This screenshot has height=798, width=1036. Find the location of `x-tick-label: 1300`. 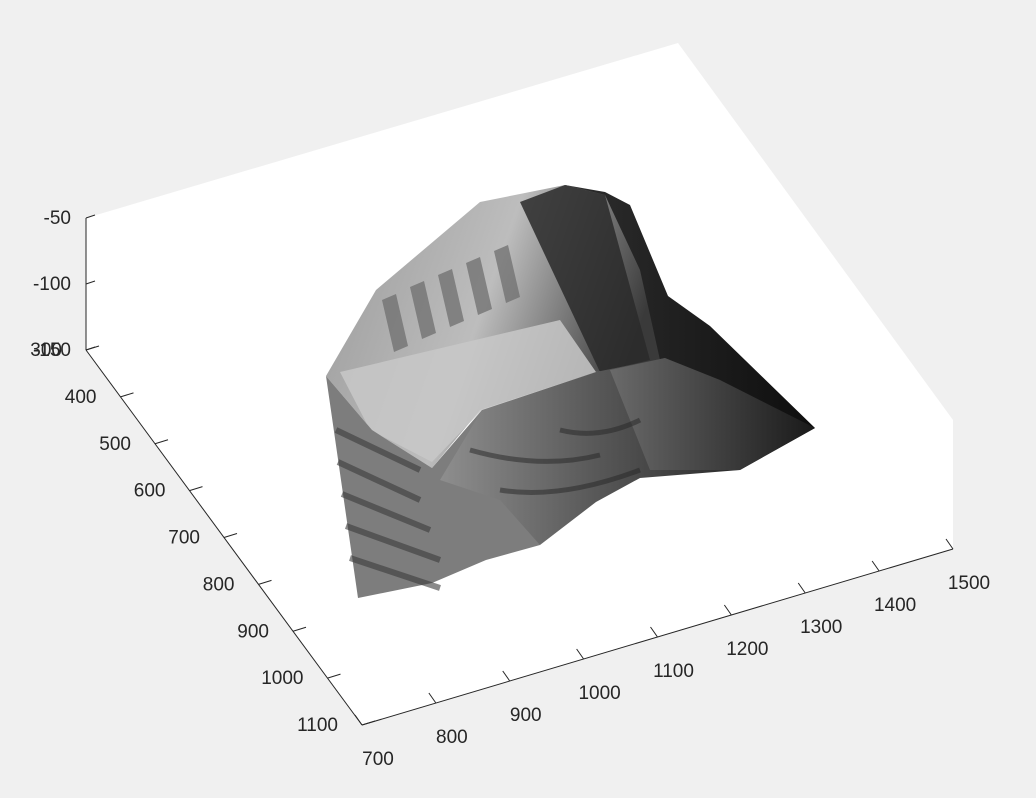

x-tick-label: 1300 is located at coordinates (821, 627).